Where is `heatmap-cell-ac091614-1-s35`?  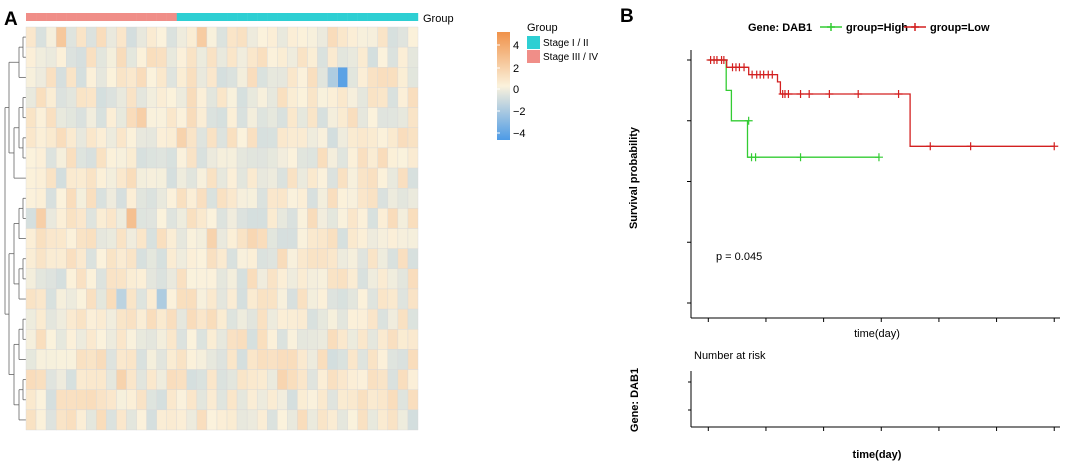 heatmap-cell-ac091614-1-s35 is located at coordinates (121, 178).